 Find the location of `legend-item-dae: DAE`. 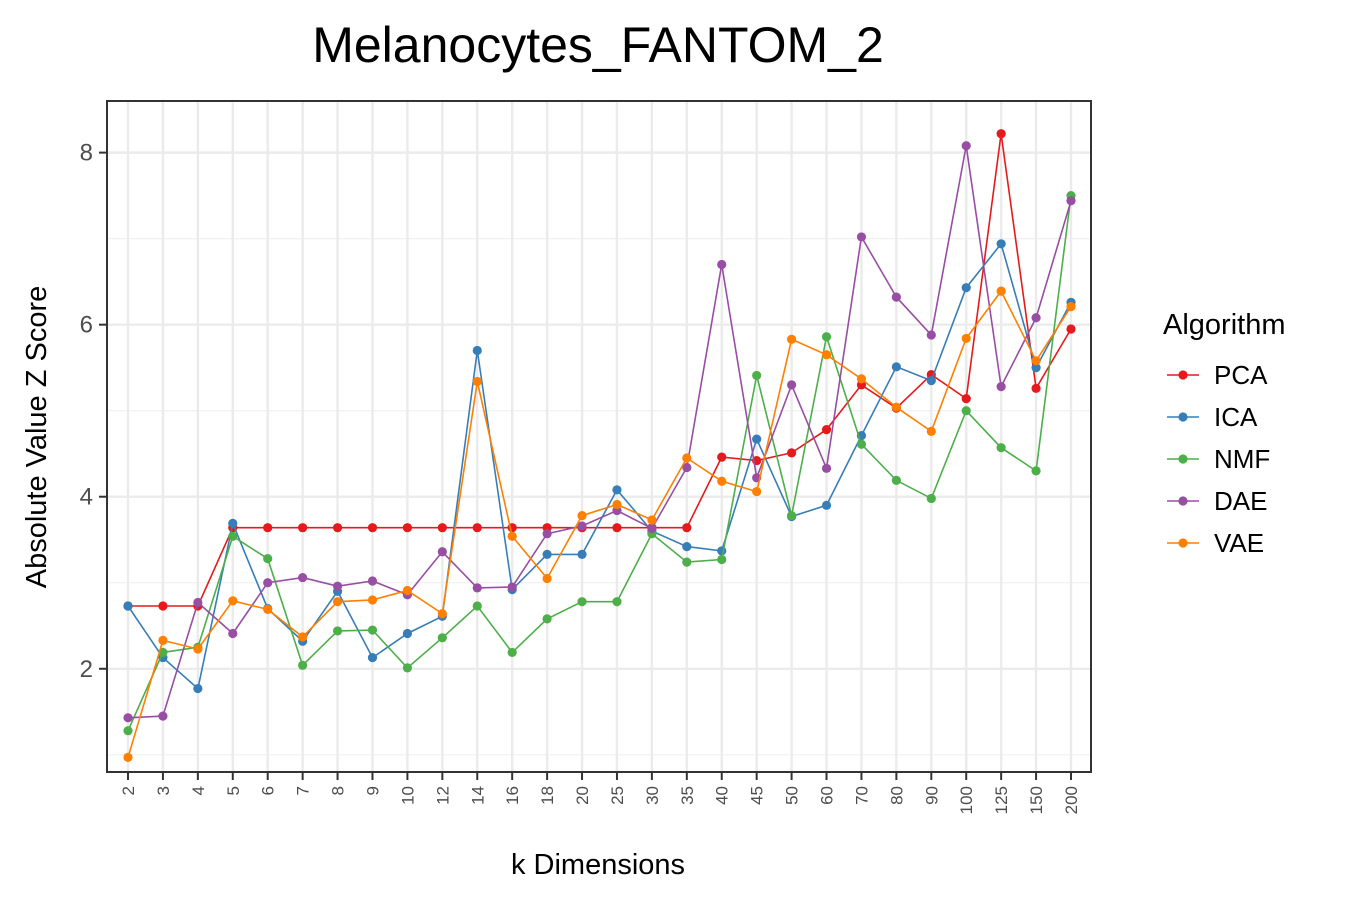

legend-item-dae: DAE is located at coordinates (1217, 501).